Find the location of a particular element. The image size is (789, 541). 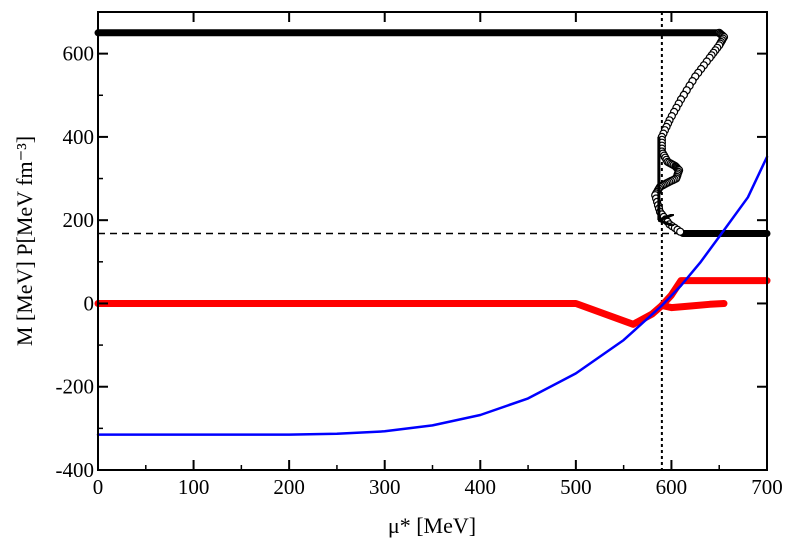

x-axis-title: μ* [MeV] is located at coordinates (432, 525).